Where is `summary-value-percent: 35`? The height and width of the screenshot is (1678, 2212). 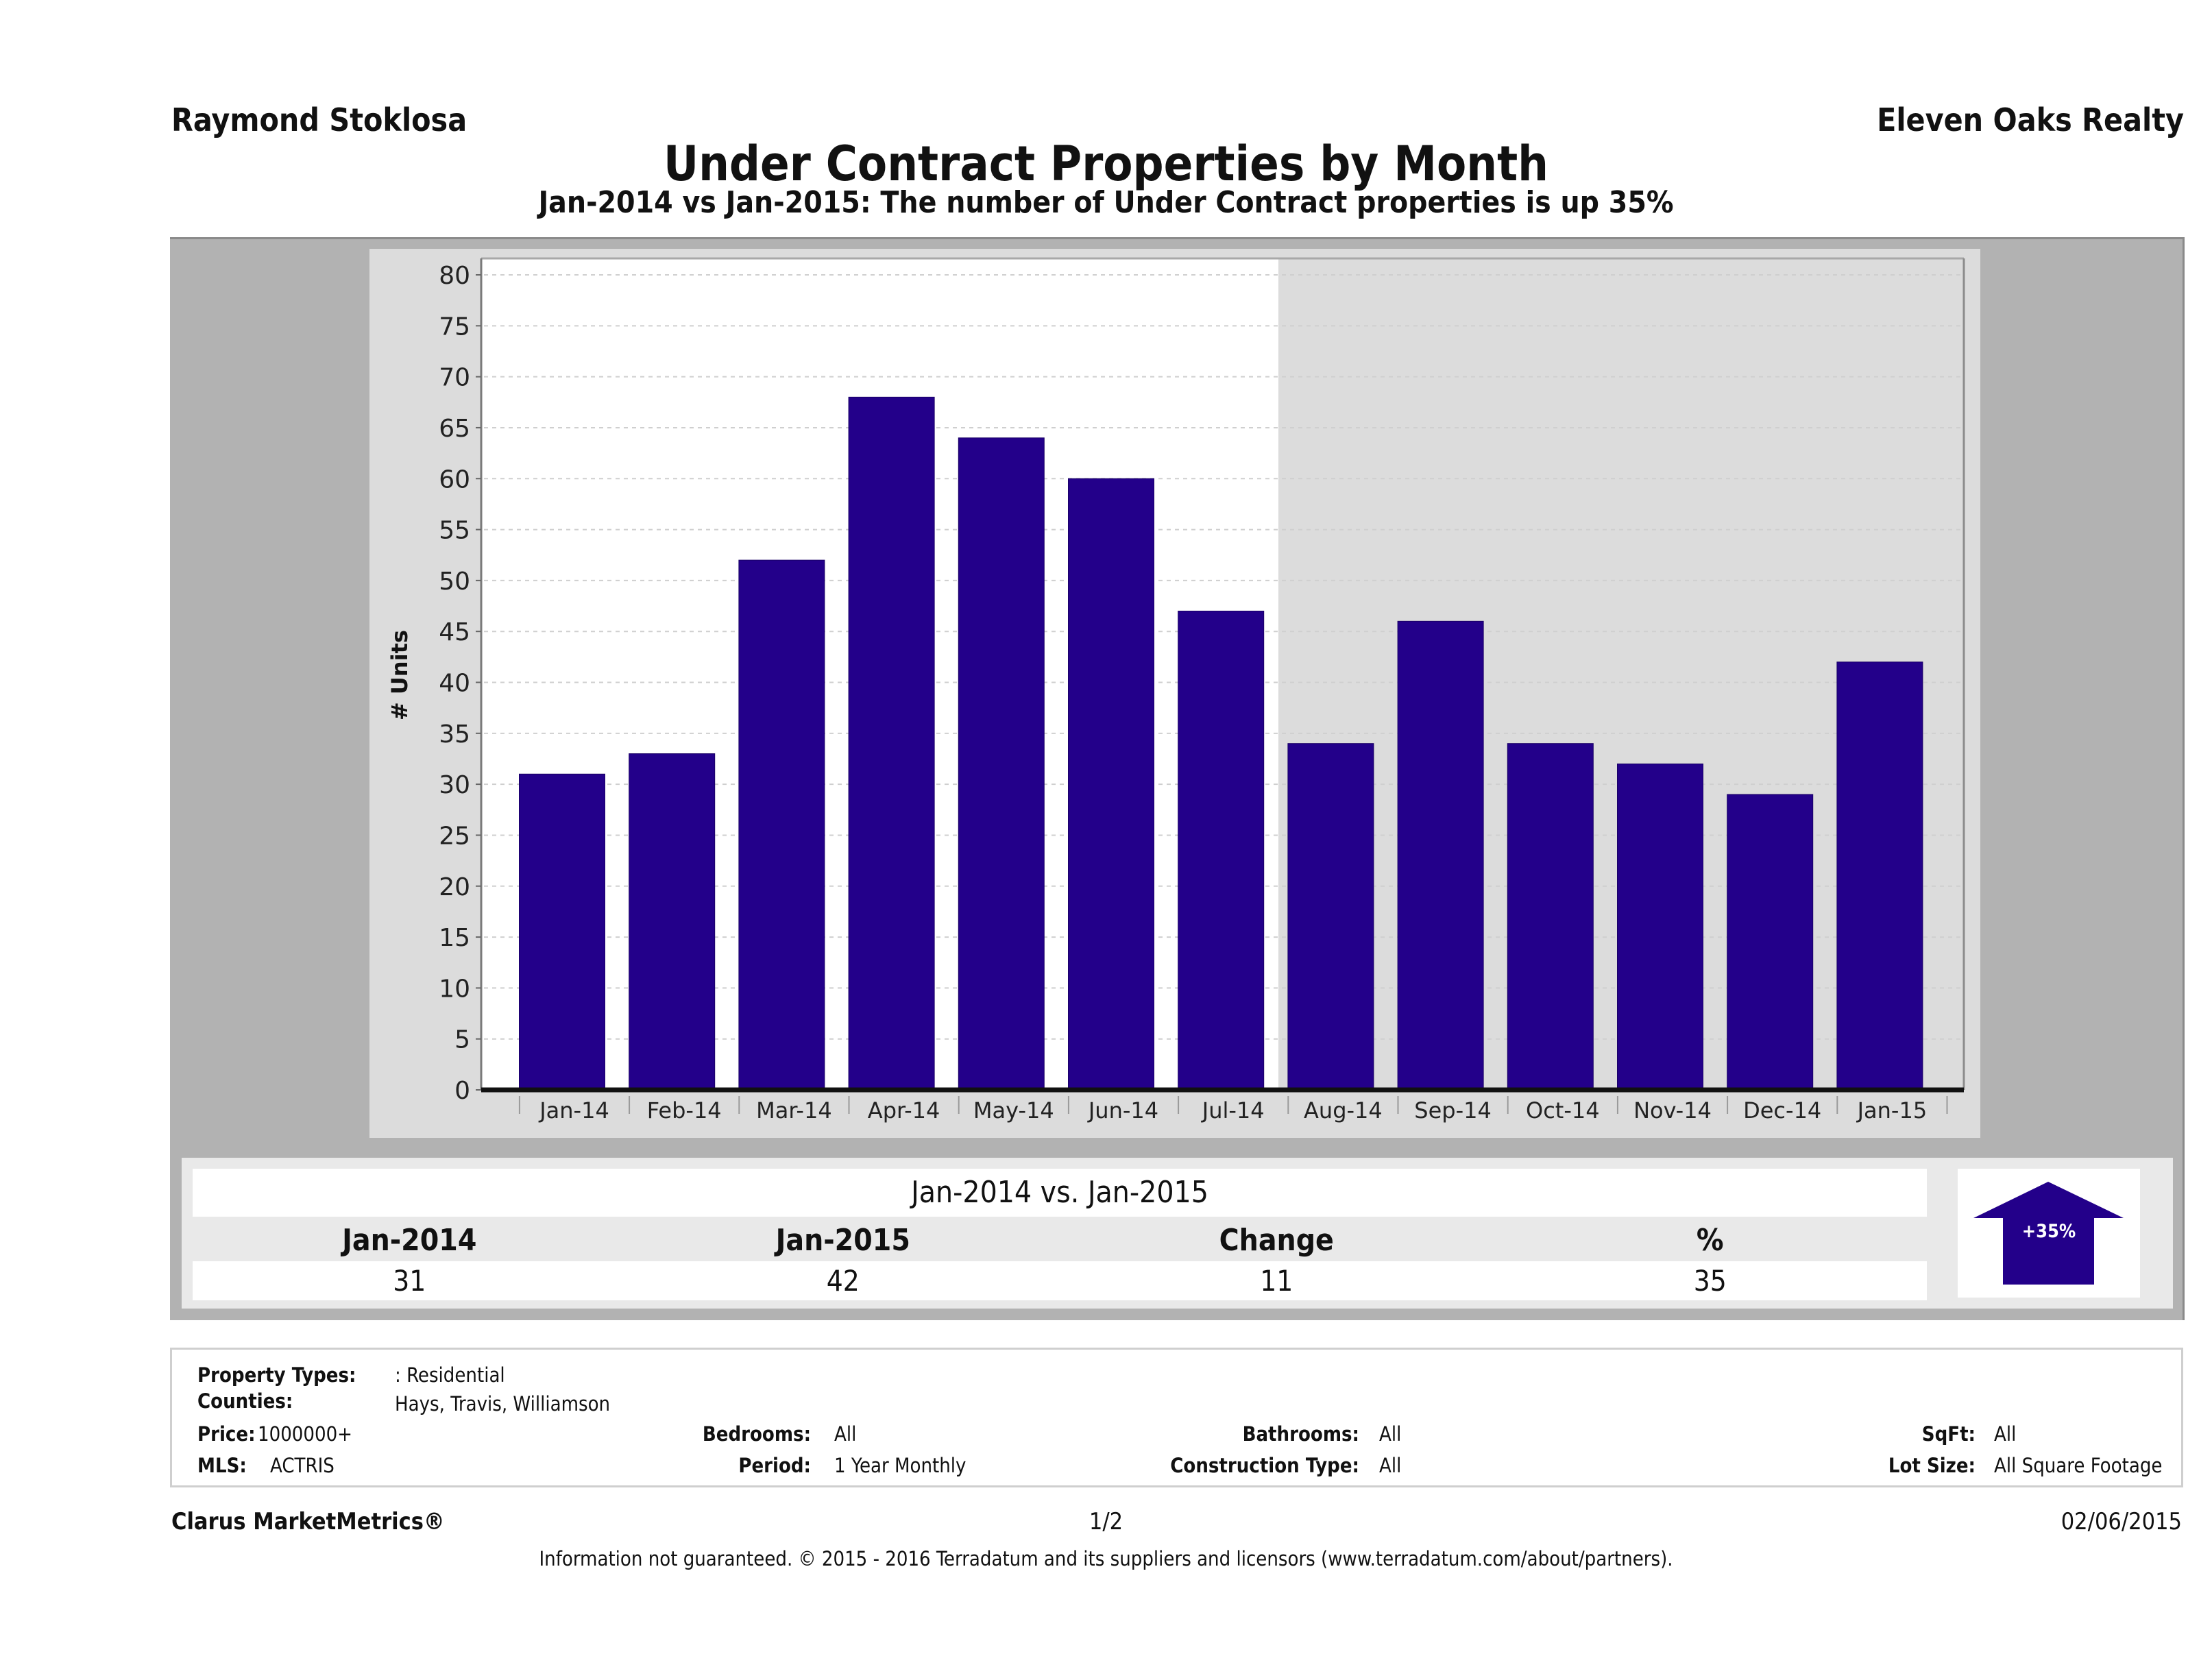 summary-value-percent: 35 is located at coordinates (1710, 1281).